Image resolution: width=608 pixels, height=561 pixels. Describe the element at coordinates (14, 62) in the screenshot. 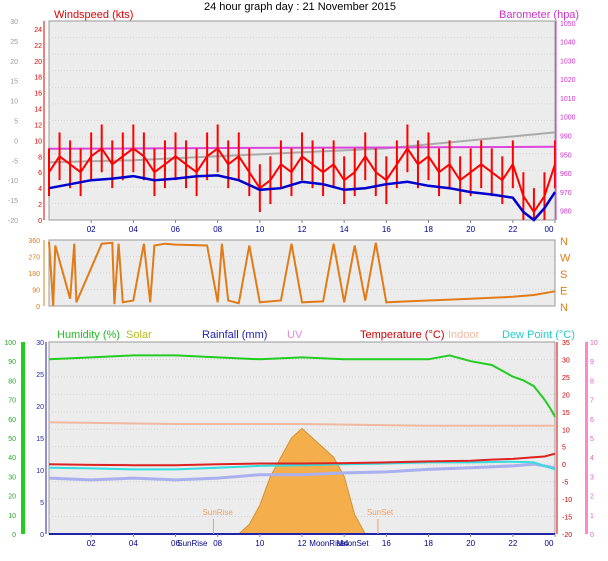

I see `temp-axis-label: 20` at that location.